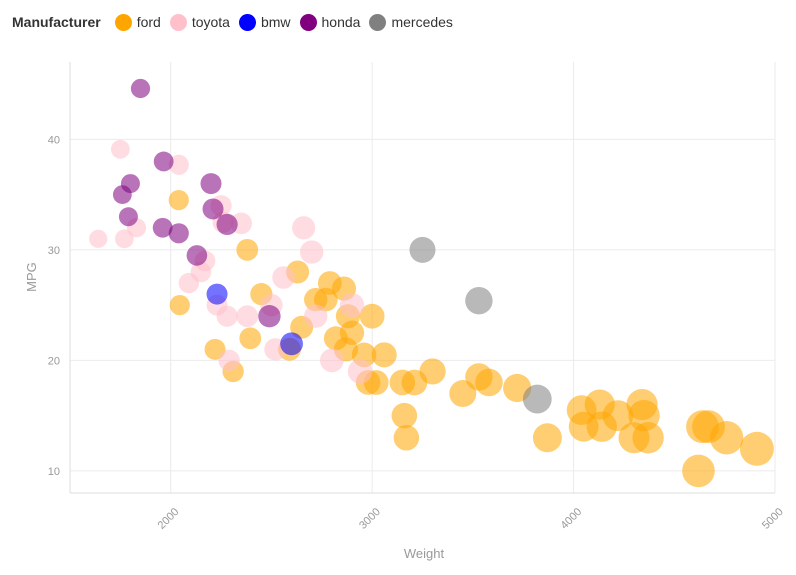  Describe the element at coordinates (54, 251) in the screenshot. I see `y-tick-label: 30` at that location.